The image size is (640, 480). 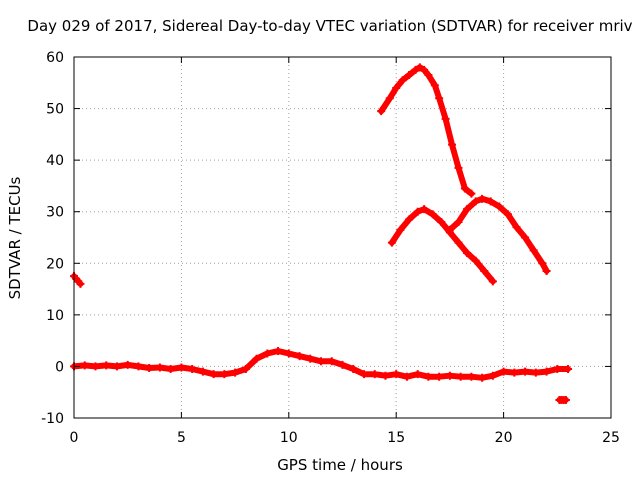 I want to click on series-late-drop, so click(x=562, y=399).